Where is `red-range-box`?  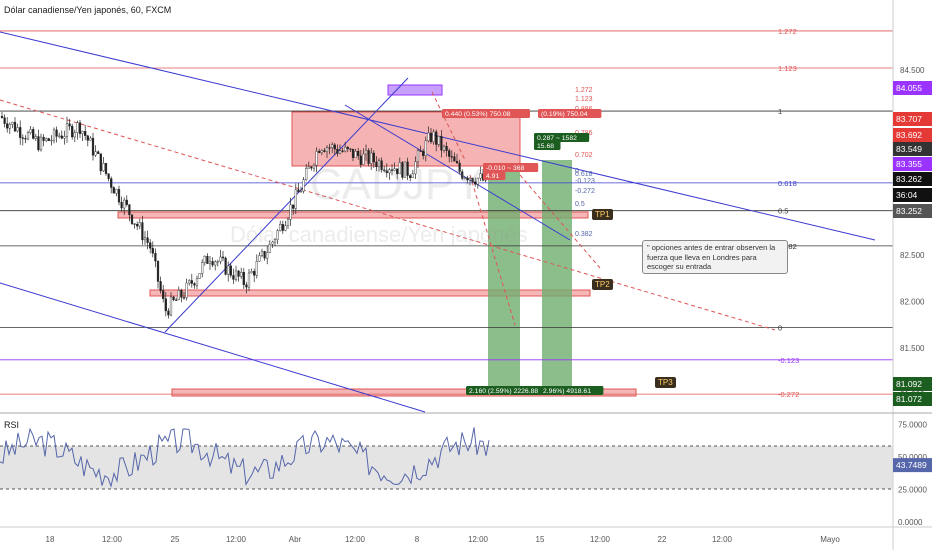 red-range-box is located at coordinates (406, 139).